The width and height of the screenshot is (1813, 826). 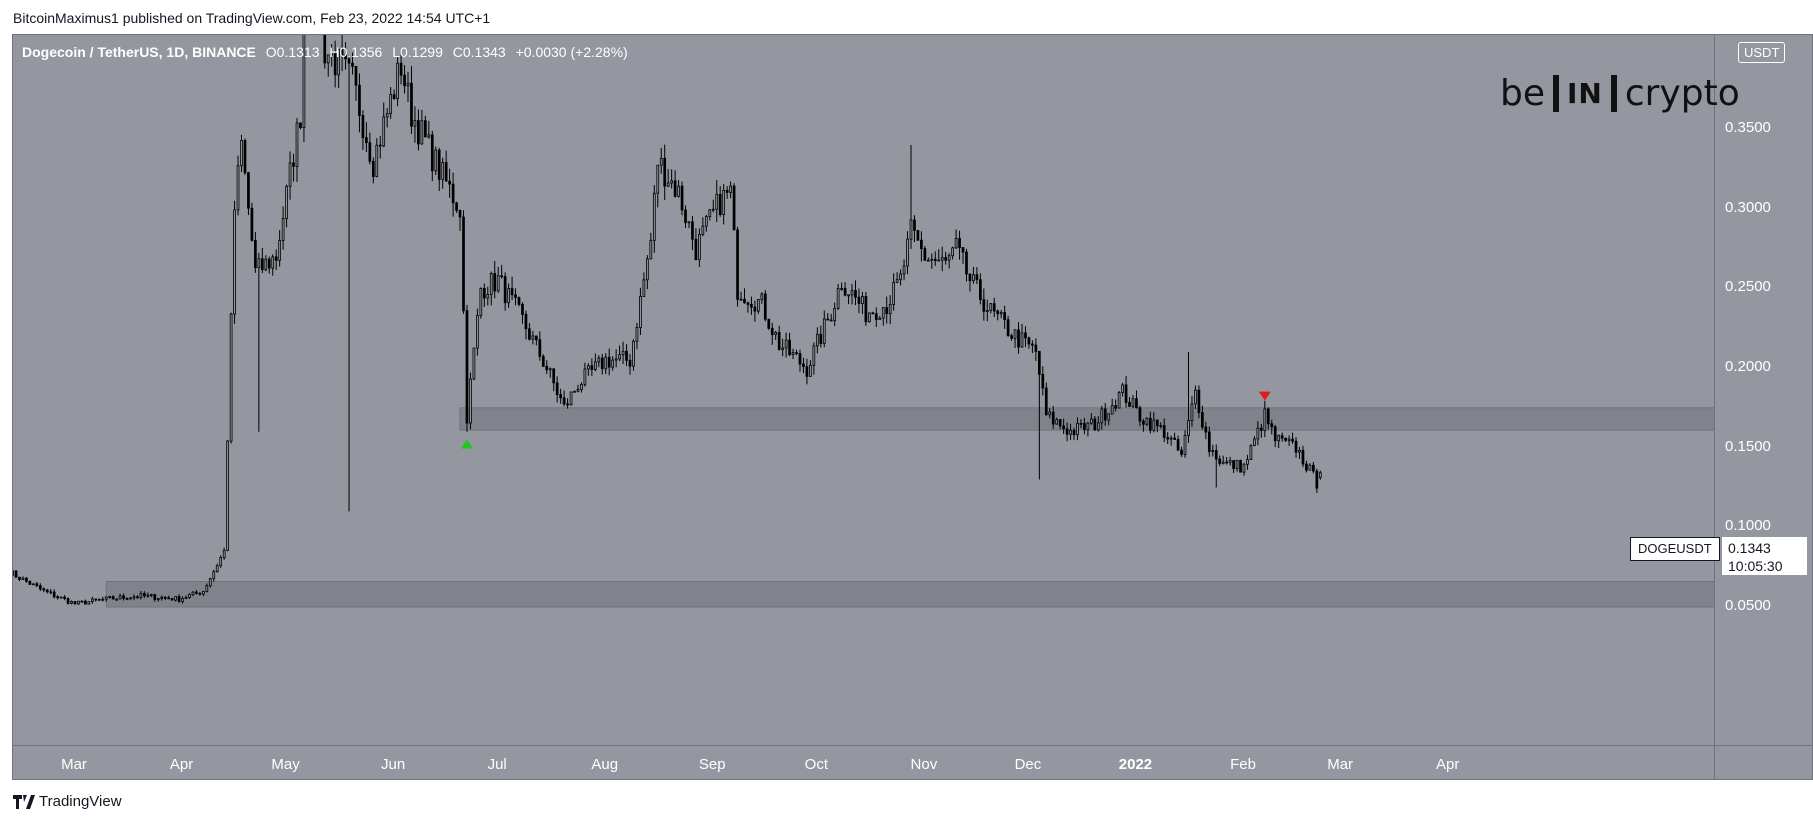 What do you see at coordinates (74, 764) in the screenshot?
I see `time-tick-label: Mar` at bounding box center [74, 764].